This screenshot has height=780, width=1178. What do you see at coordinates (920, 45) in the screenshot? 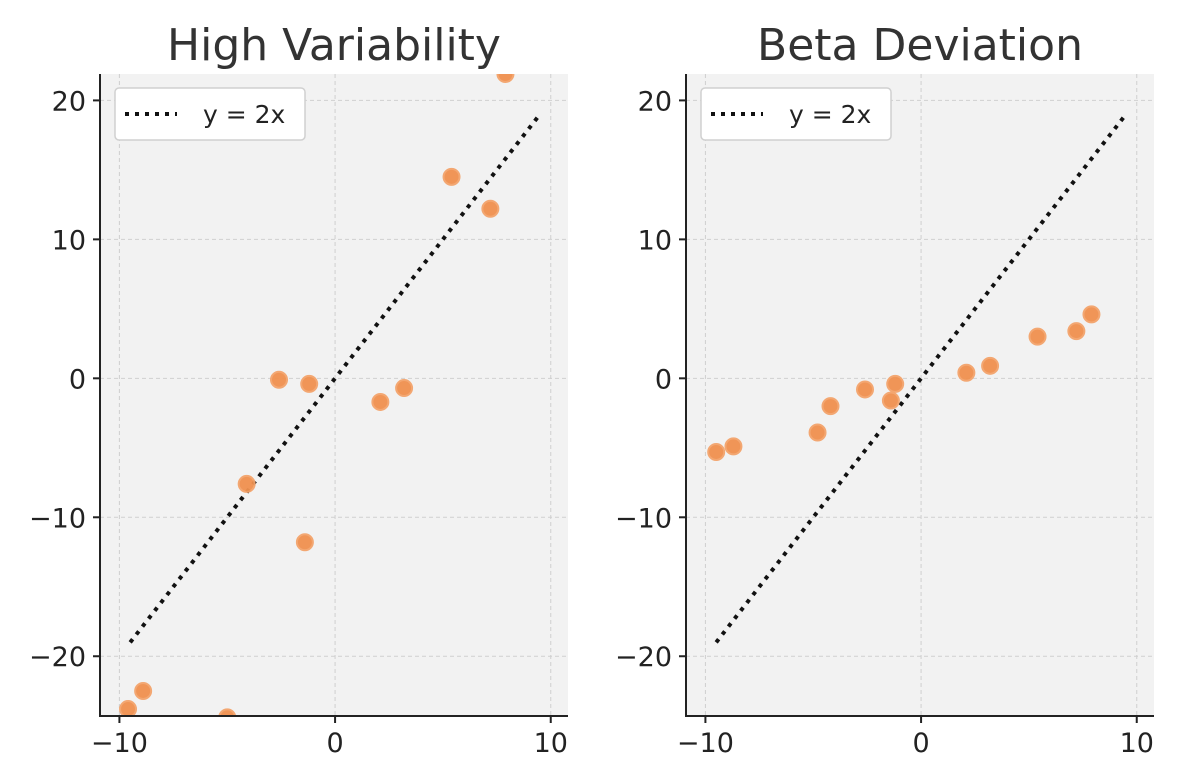
I see `chart-title: Beta Deviation` at bounding box center [920, 45].